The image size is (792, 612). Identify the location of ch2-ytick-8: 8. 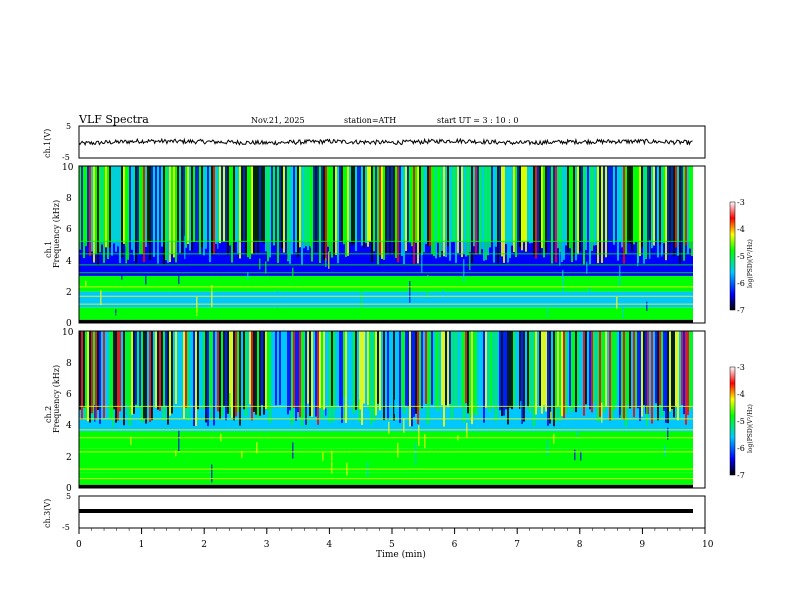
(69, 364).